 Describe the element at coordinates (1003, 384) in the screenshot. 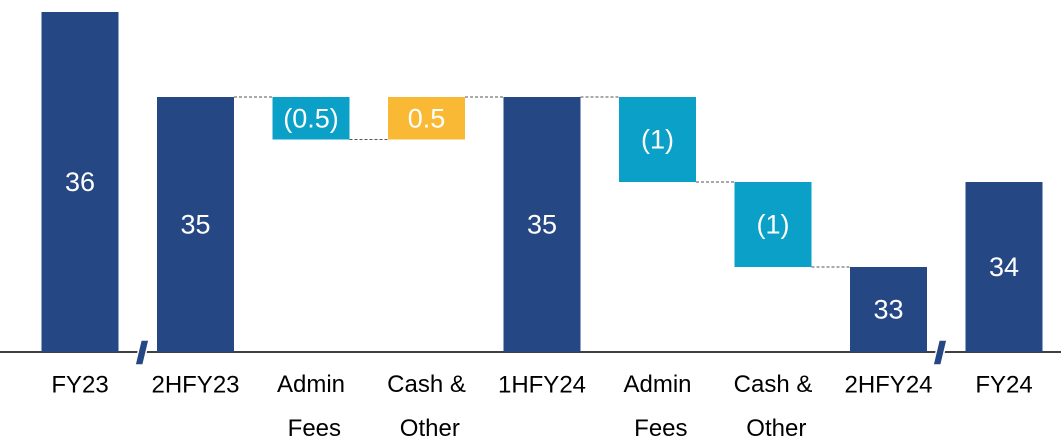

I see `x-tick-label: FY24` at that location.